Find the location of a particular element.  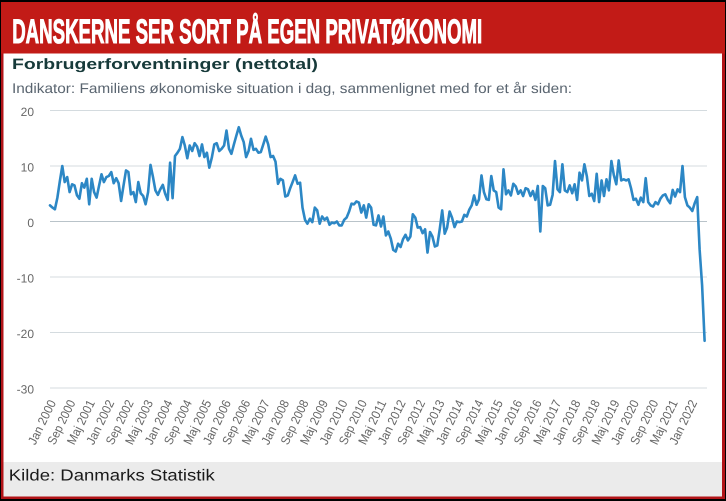

svg-text:DANSKERNE SER SORT PÅ EGEN PRI: DANSKERNE SER SORT PÅ EGEN PRIVATØKONOMI is located at coordinates (247, 32).